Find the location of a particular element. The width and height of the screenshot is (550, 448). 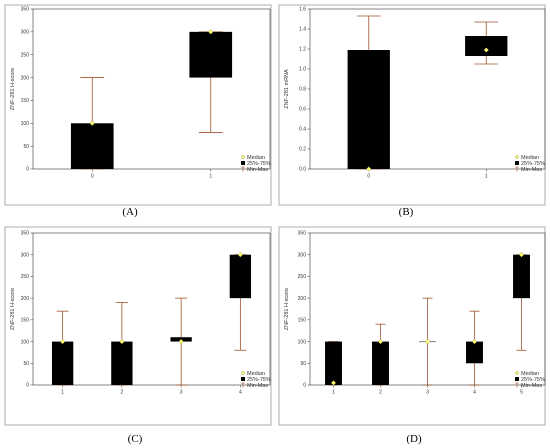

y-tick-label: 250 is located at coordinates (25, 277).